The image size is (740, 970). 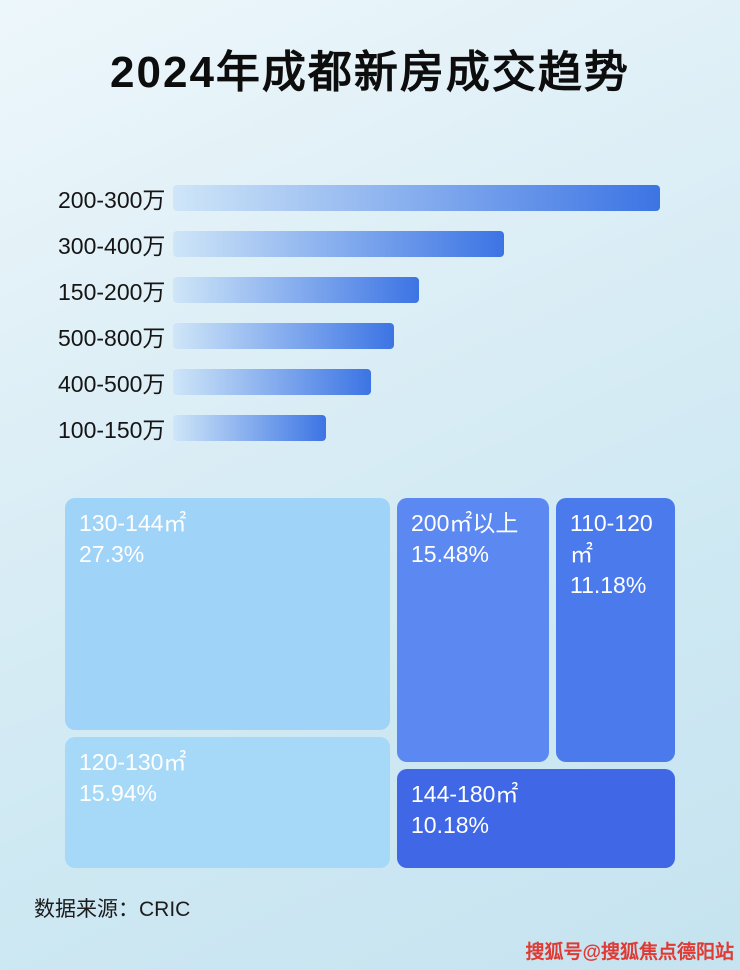 I want to click on bar-row: 300-400万, so click(x=368, y=244).